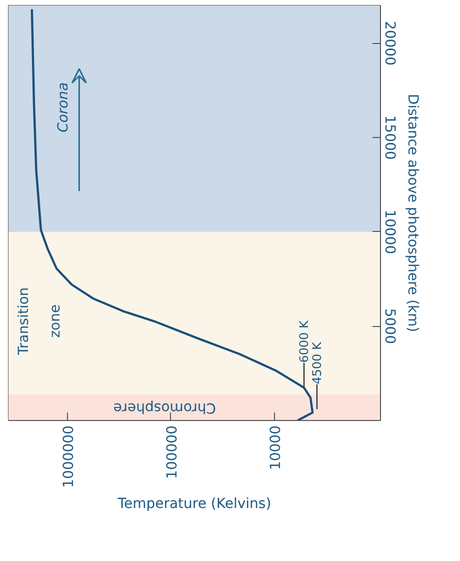 The image size is (460, 561). I want to click on band-label: Transition zone, so click(40, 321).